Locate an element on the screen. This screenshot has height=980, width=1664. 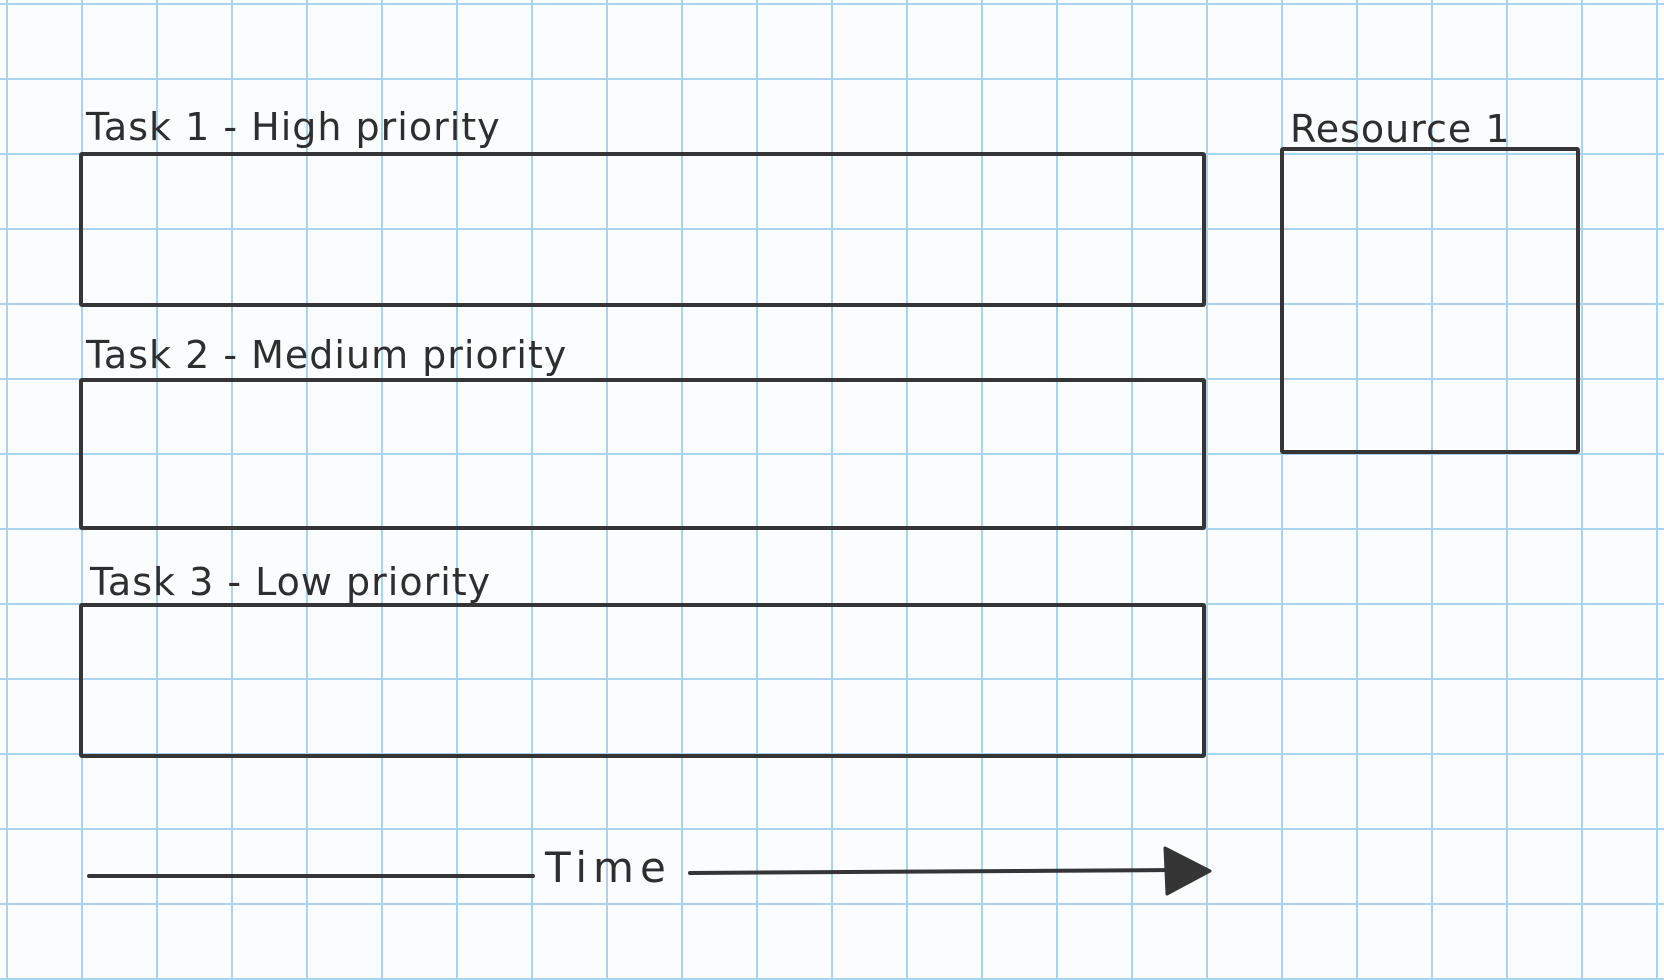
task-3-bar is located at coordinates (642, 680).